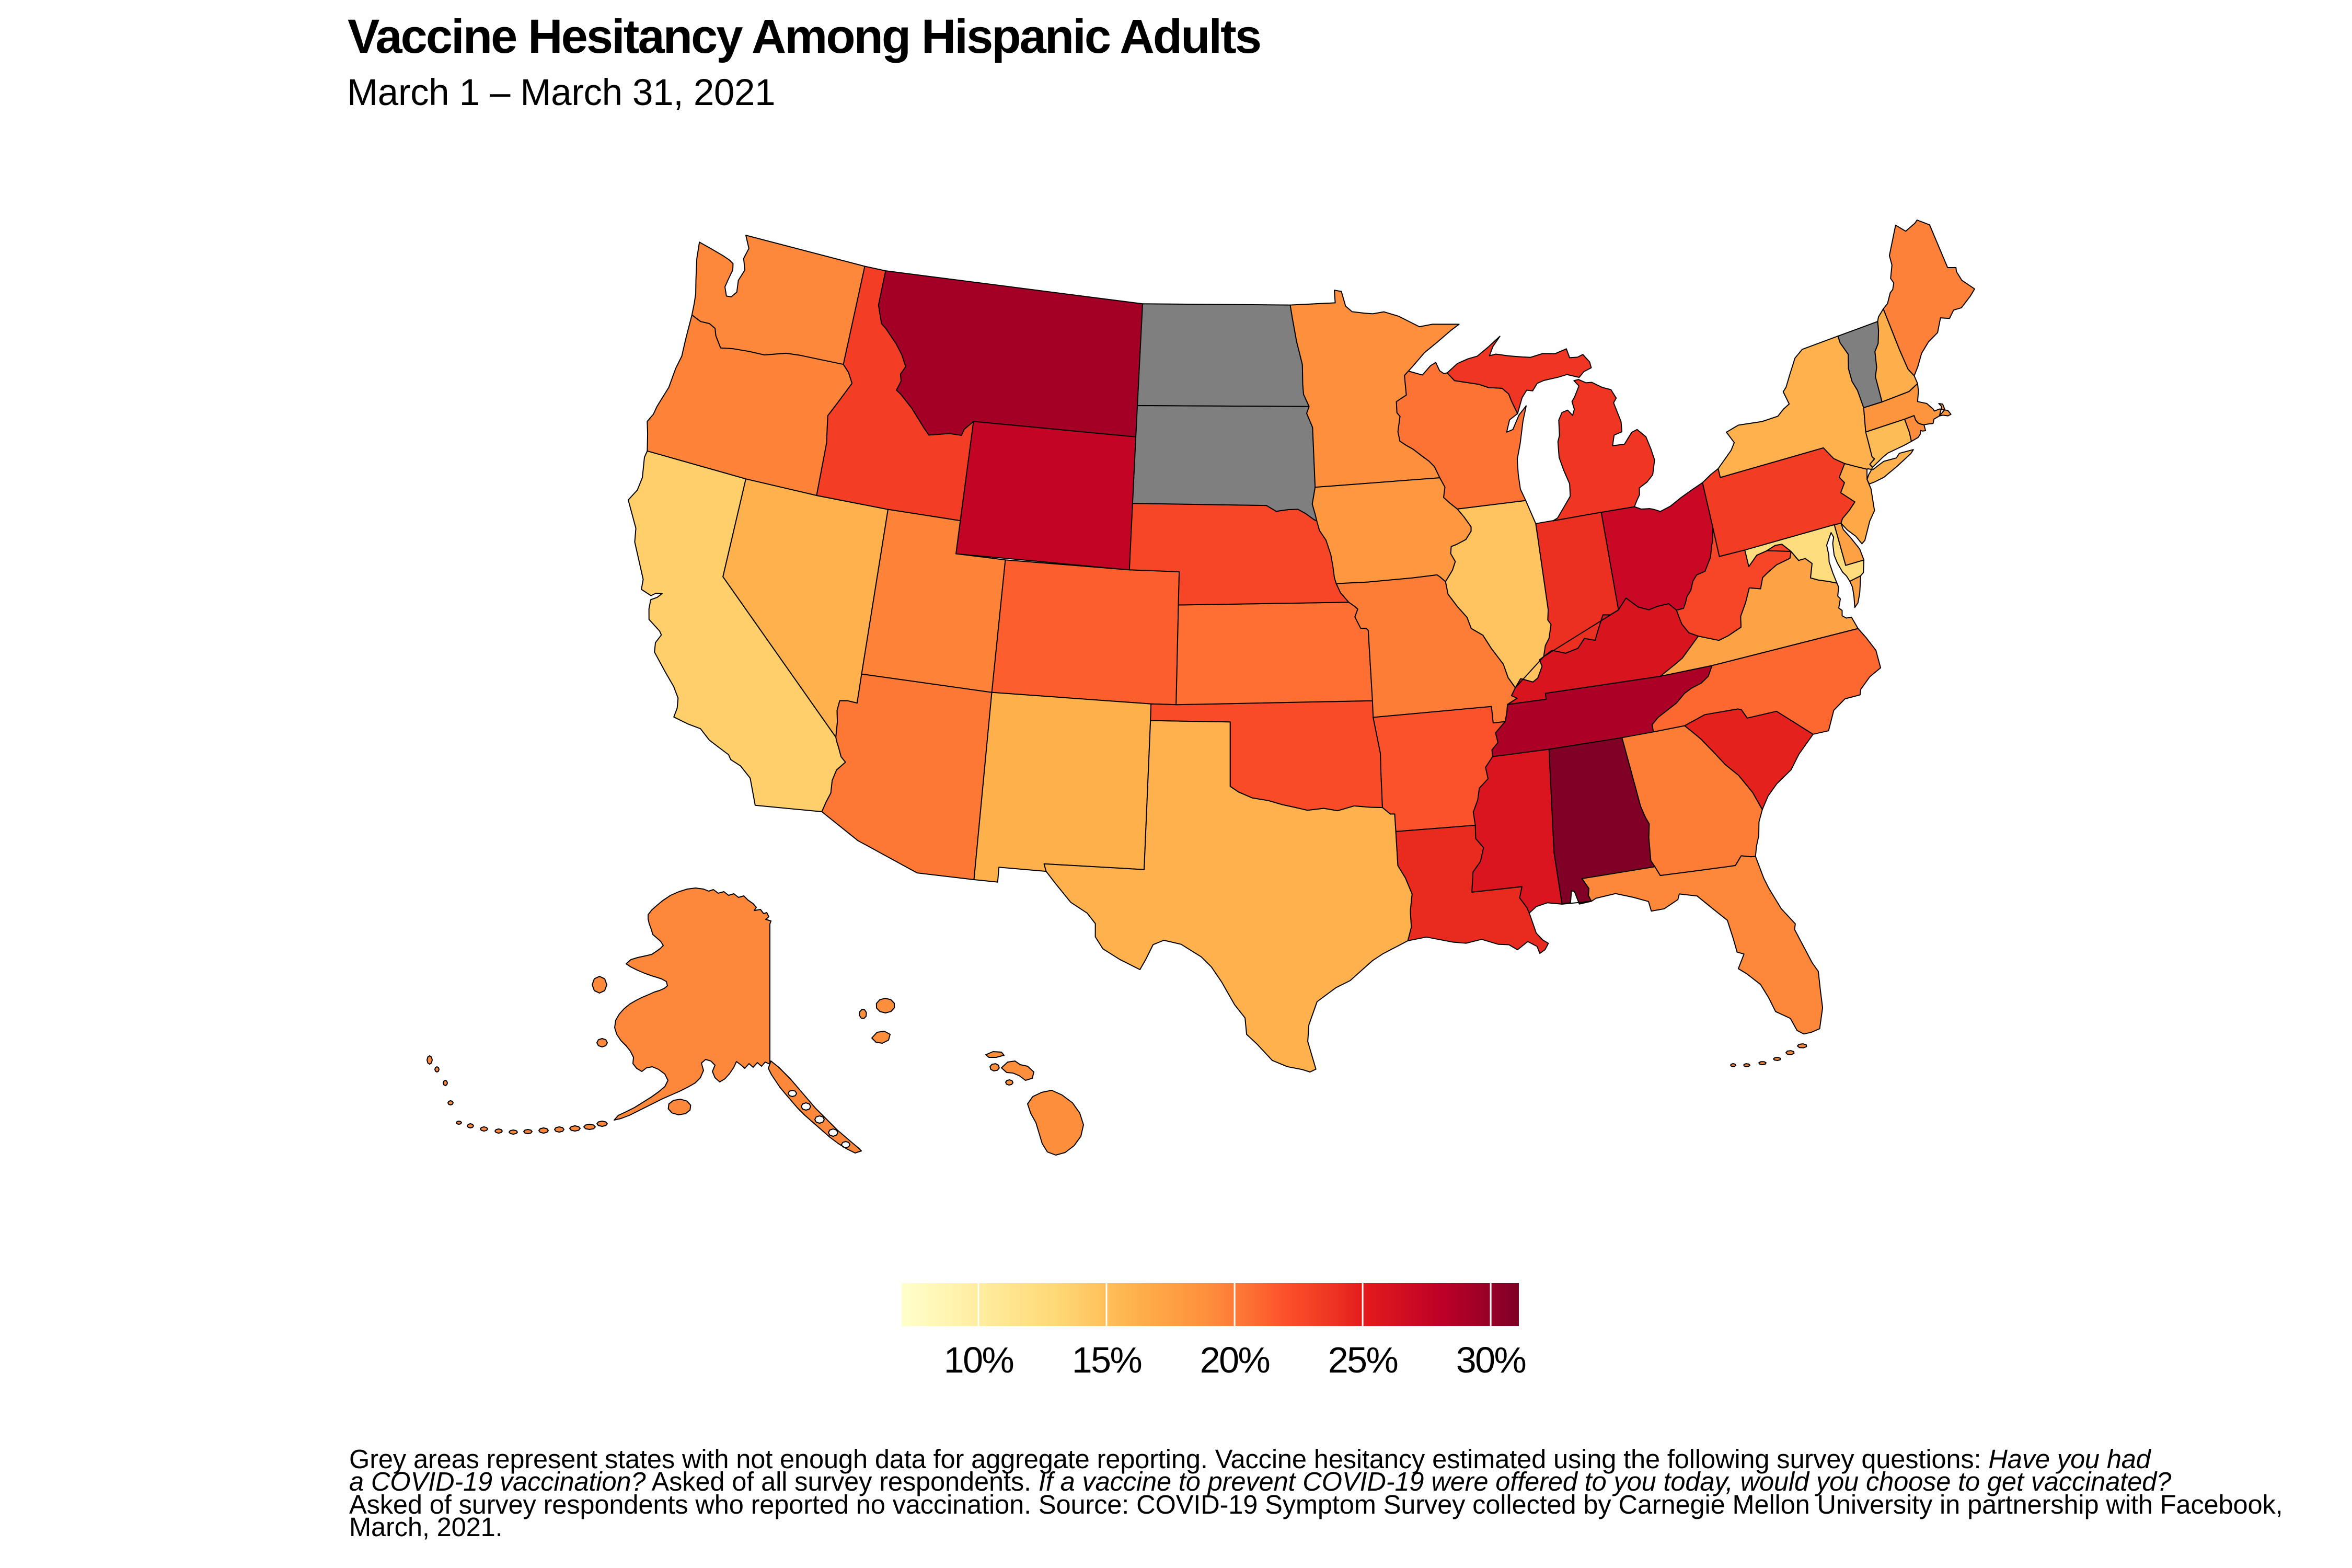 Image resolution: width=2352 pixels, height=1568 pixels. What do you see at coordinates (1363, 1360) in the screenshot?
I see `svg-text: 25%` at bounding box center [1363, 1360].